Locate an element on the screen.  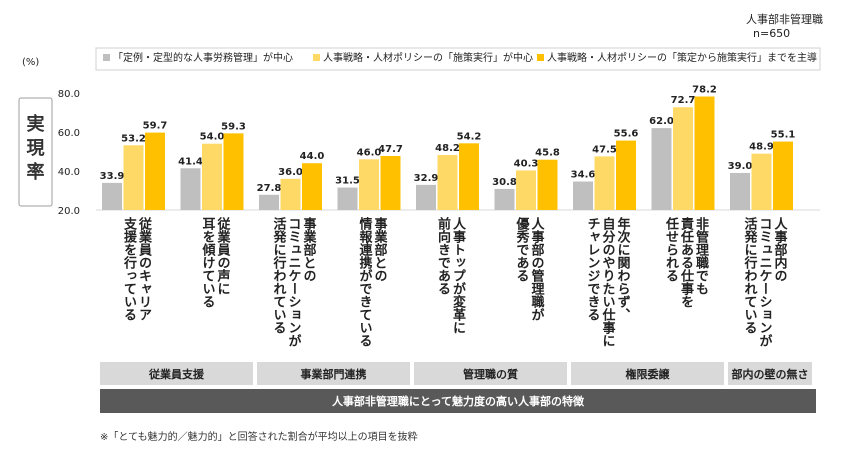
data-label: 34.6 is located at coordinates (583, 175).